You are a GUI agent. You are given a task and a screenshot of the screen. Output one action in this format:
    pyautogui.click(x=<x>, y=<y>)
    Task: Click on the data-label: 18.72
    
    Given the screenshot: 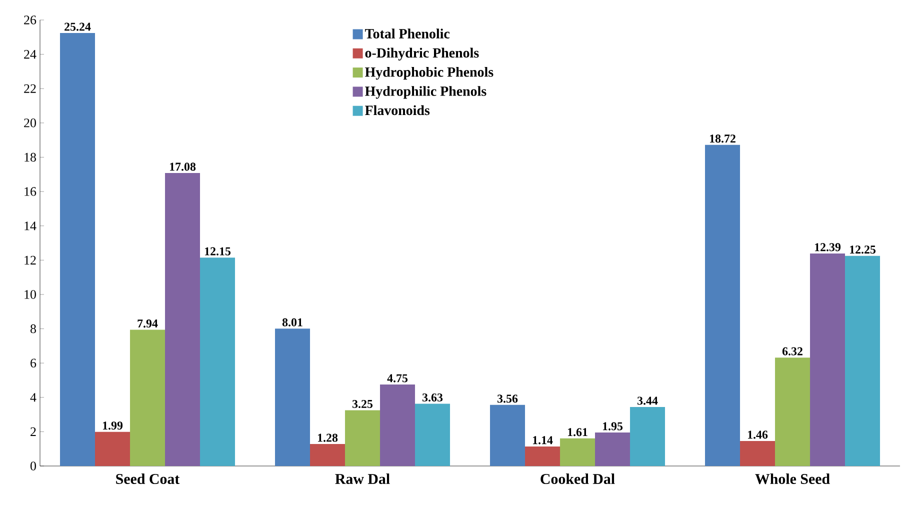 What is the action you would take?
    pyautogui.click(x=723, y=138)
    